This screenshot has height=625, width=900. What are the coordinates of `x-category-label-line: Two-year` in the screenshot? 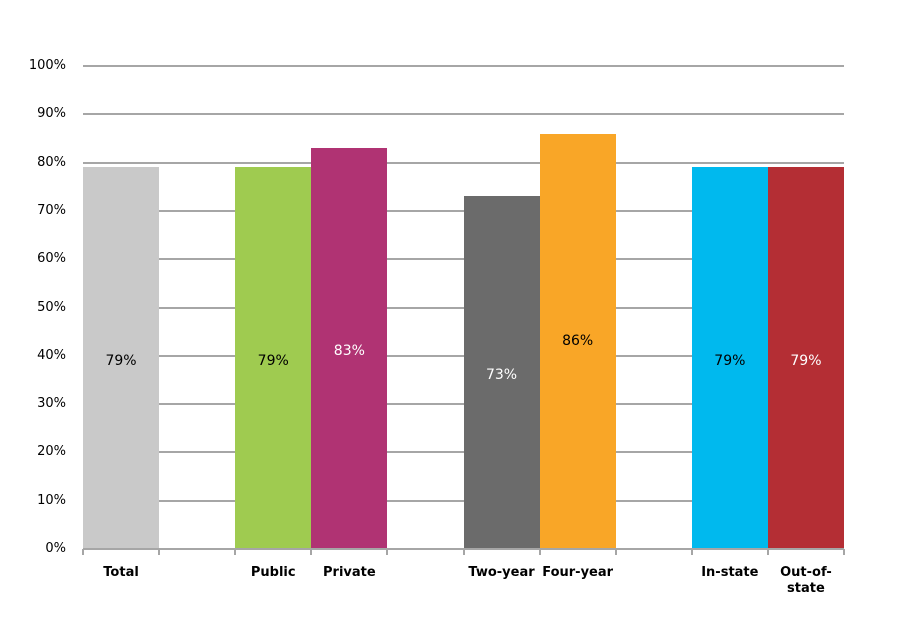 It's located at (501, 572).